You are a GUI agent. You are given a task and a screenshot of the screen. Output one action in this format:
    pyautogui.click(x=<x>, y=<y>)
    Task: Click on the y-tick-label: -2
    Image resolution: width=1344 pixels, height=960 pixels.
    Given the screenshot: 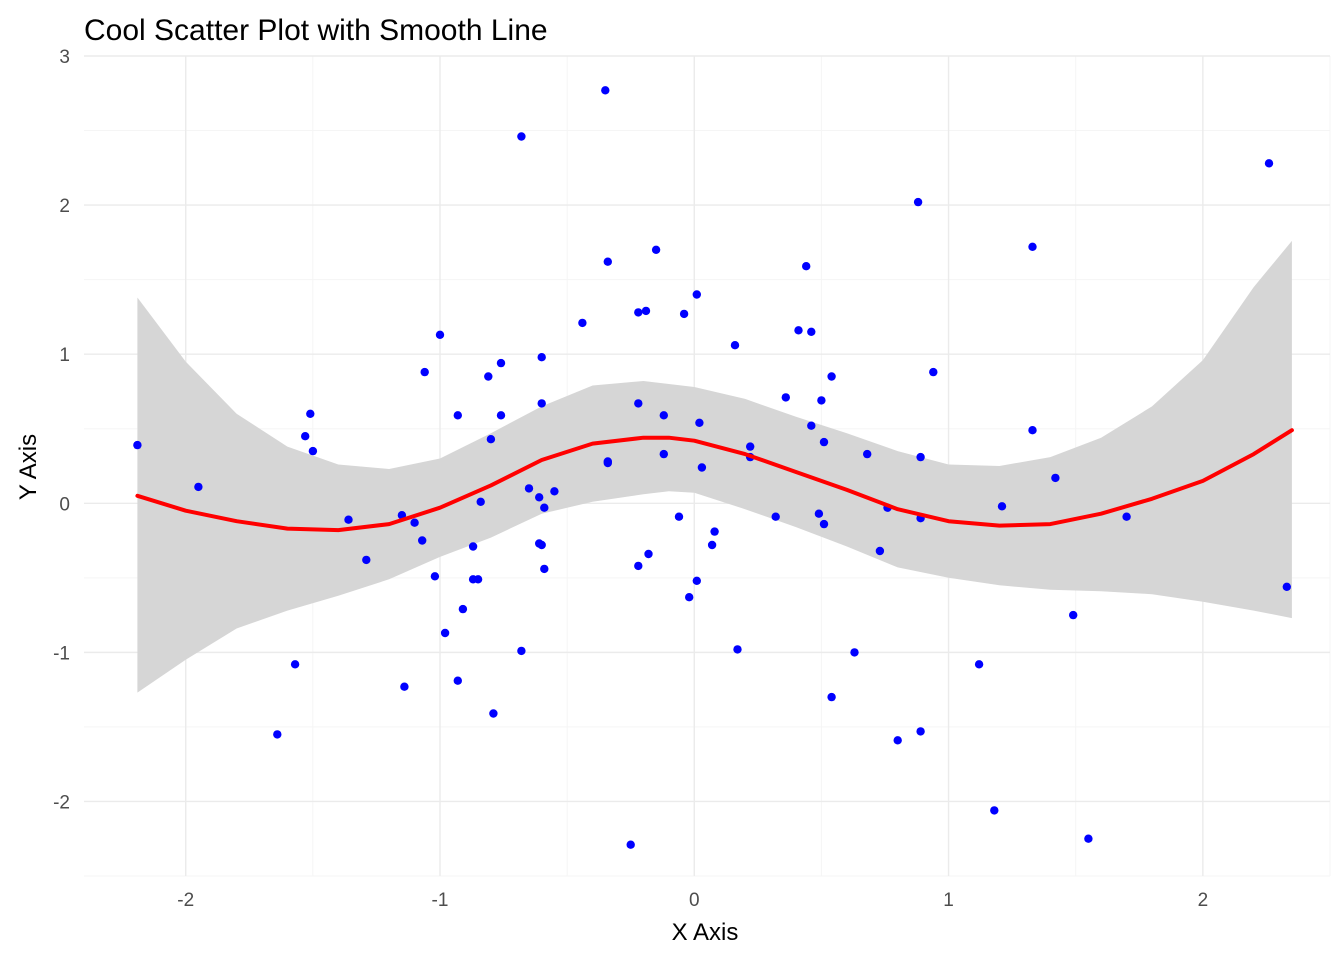 What is the action you would take?
    pyautogui.click(x=61, y=802)
    